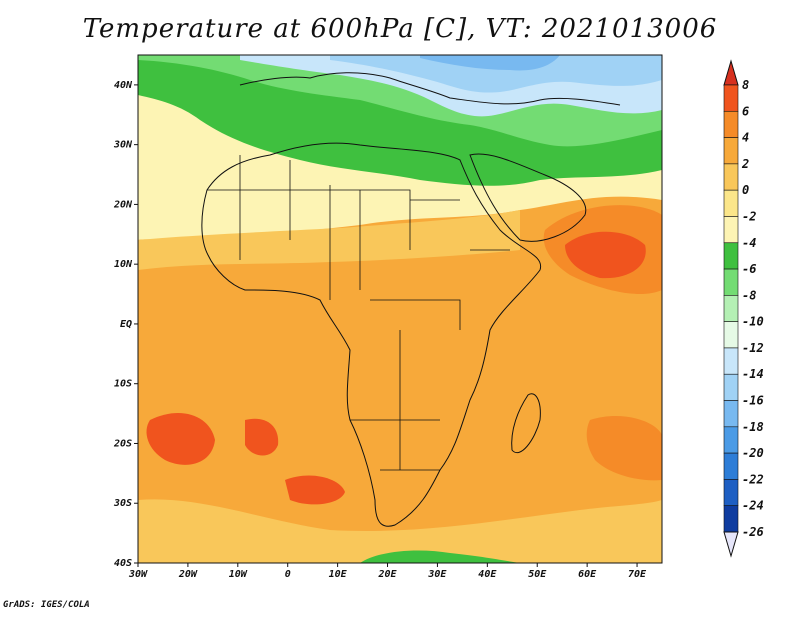 The image size is (800, 618). What do you see at coordinates (122, 503) in the screenshot?
I see `lat-tick-label: 30S` at bounding box center [122, 503].